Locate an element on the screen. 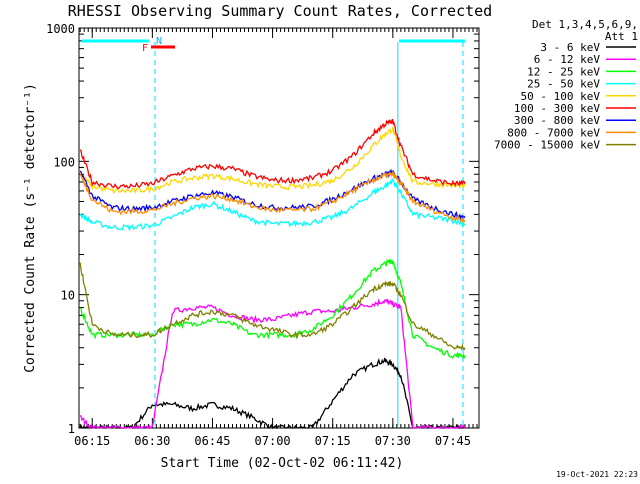 This screenshot has height=484, width=640. y-tick-label: 1000 is located at coordinates (60, 29).